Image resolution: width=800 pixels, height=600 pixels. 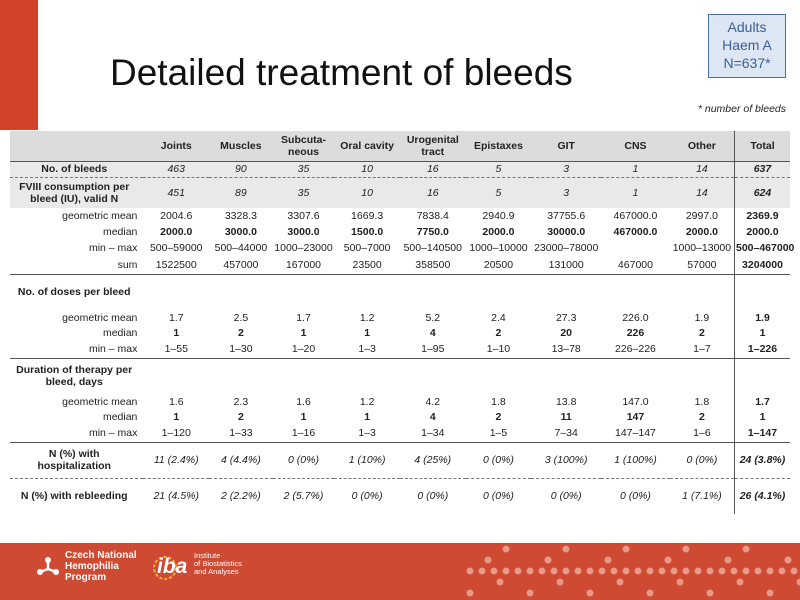 I want to click on table-cell: 89, so click(x=241, y=192).